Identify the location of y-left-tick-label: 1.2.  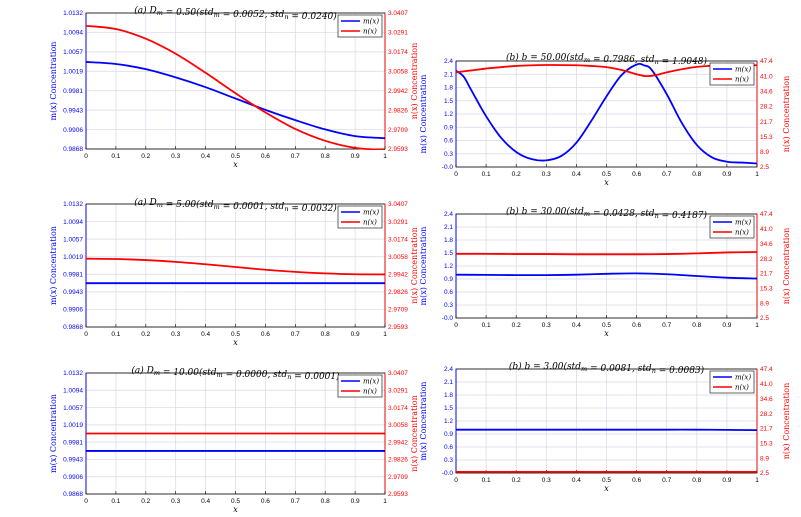
(448, 114).